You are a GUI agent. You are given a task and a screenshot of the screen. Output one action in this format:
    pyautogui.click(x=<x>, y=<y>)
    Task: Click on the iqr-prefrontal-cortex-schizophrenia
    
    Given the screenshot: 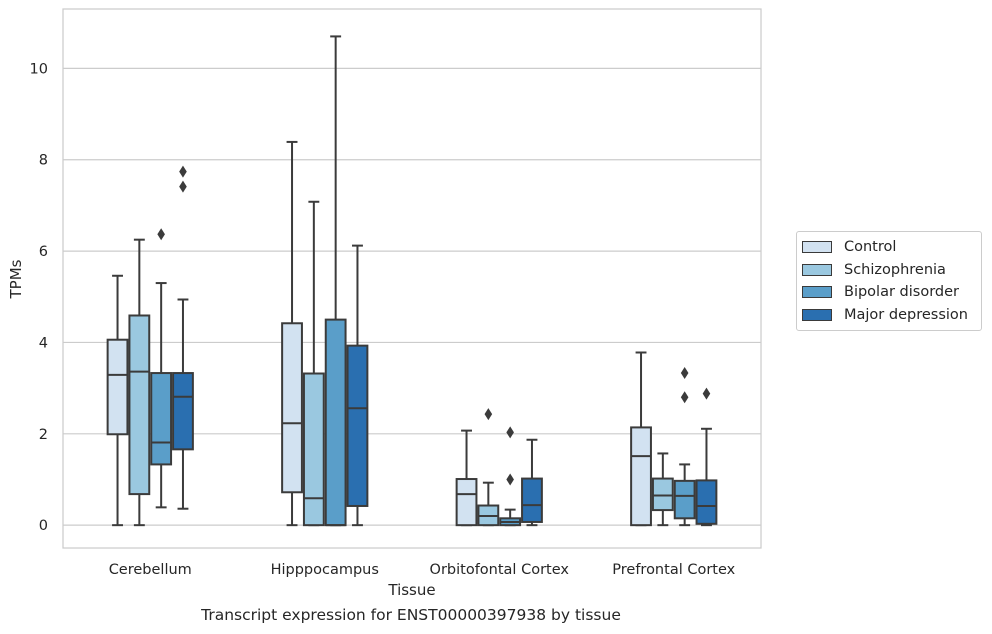 What is the action you would take?
    pyautogui.click(x=662, y=494)
    